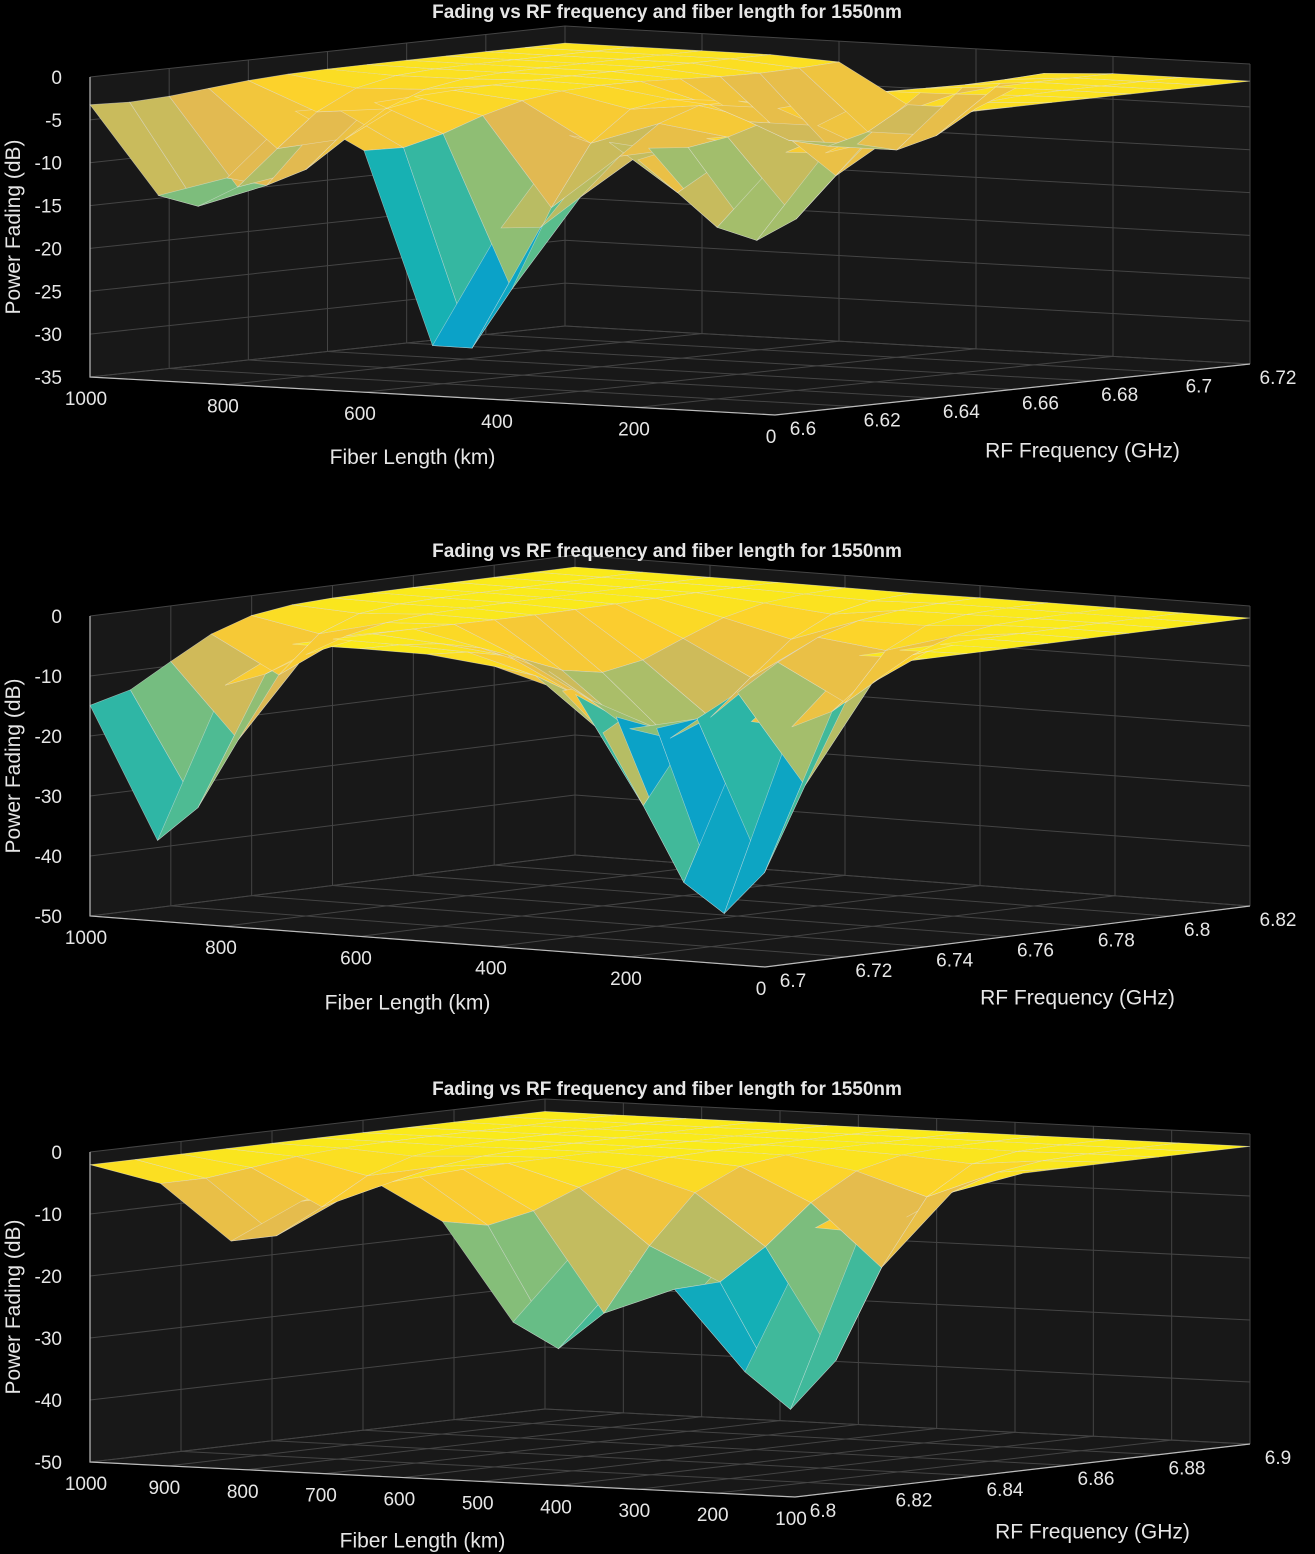 The width and height of the screenshot is (1315, 1554). I want to click on x-tick-label: 900, so click(164, 1488).